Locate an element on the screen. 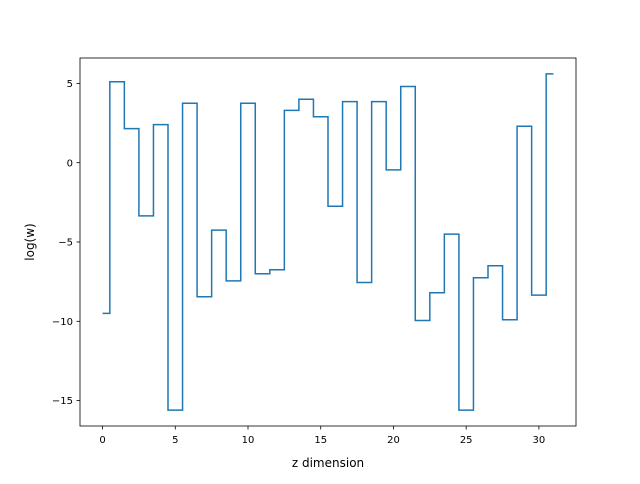  x-tick-label: 5 is located at coordinates (175, 440).